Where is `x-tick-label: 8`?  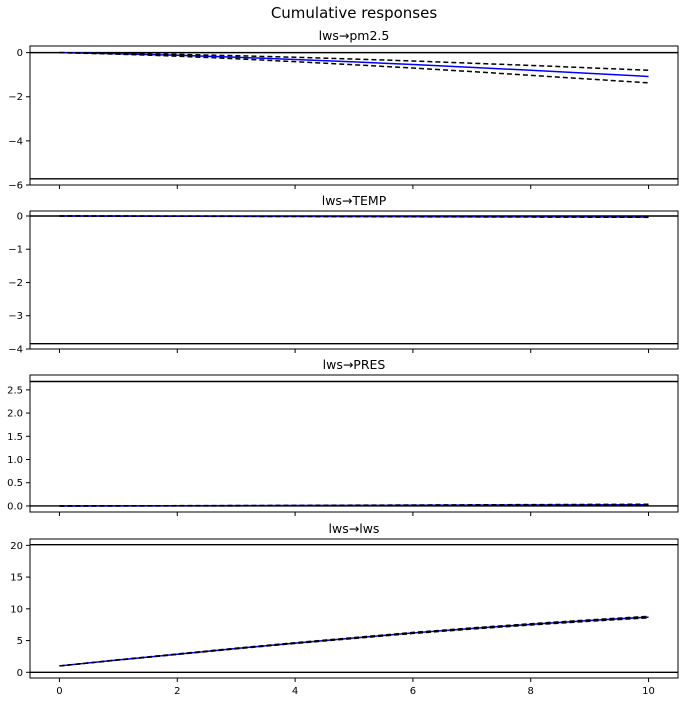 x-tick-label: 8 is located at coordinates (531, 691).